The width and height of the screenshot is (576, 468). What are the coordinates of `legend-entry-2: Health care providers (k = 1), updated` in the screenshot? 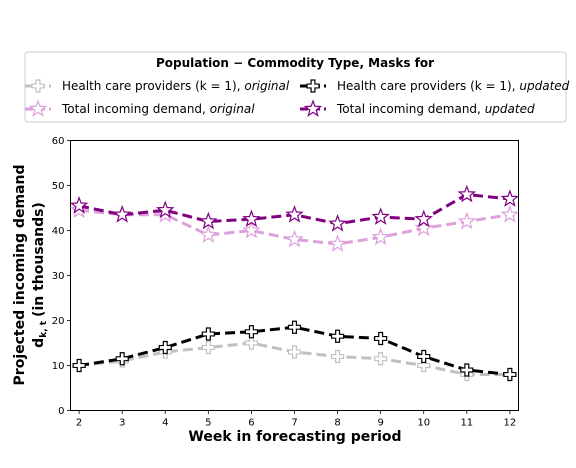 It's located at (435, 86).